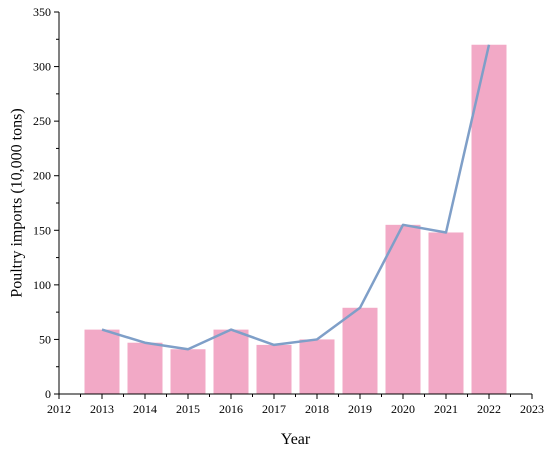  I want to click on x-tick-label-2016: 2016, so click(231, 409).